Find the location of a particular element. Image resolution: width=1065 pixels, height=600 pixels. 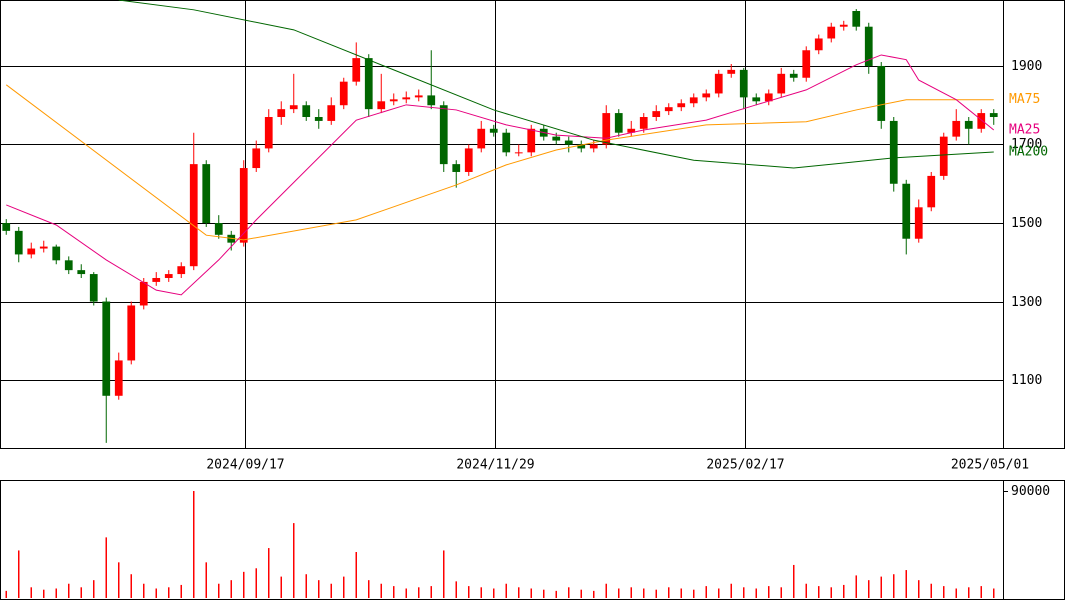

legend-label: MA200 is located at coordinates (1028, 151).